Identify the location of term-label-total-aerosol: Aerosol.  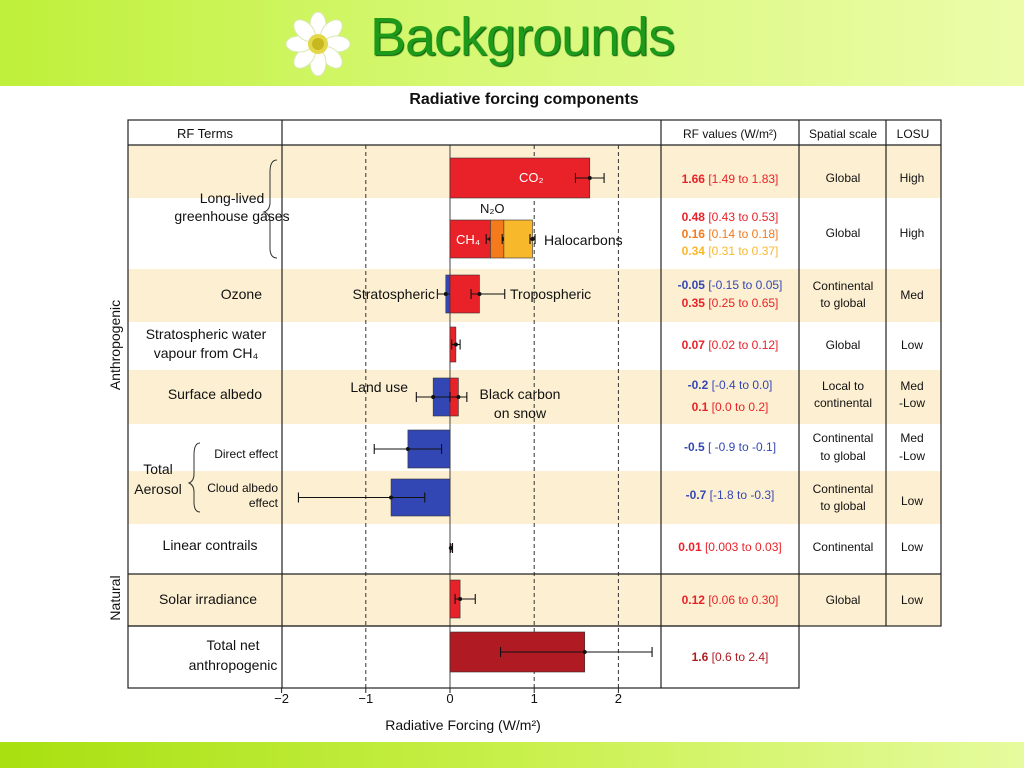
(157, 489).